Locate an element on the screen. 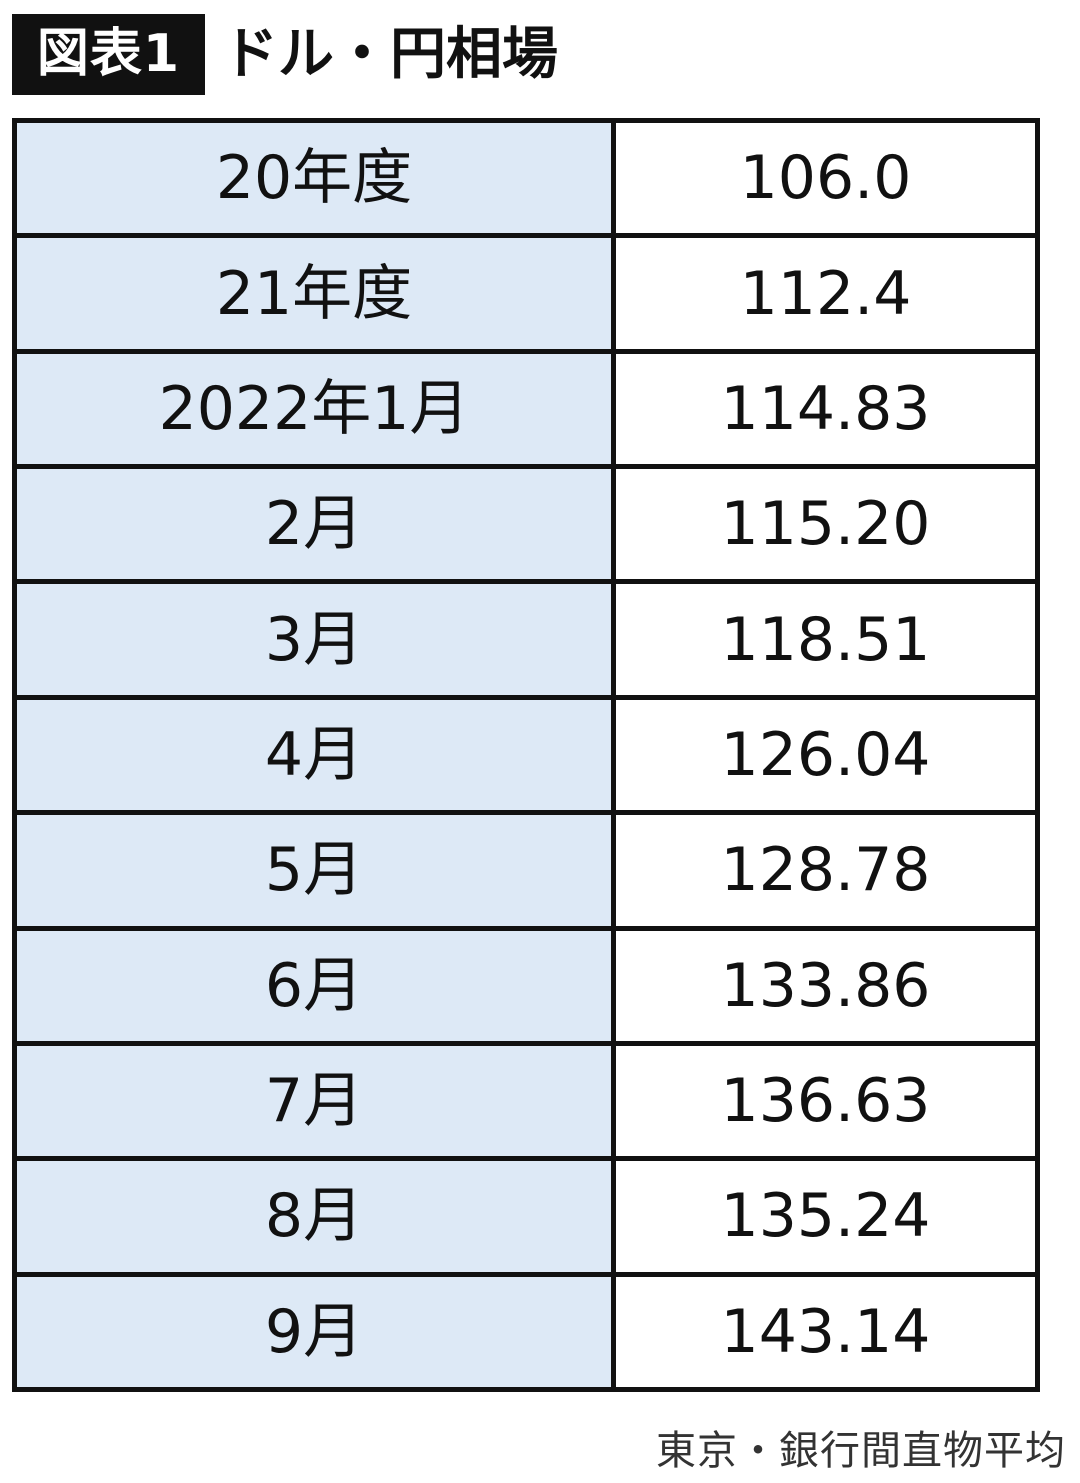 The width and height of the screenshot is (1080, 1483). row-value: 135.24 is located at coordinates (825, 1216).